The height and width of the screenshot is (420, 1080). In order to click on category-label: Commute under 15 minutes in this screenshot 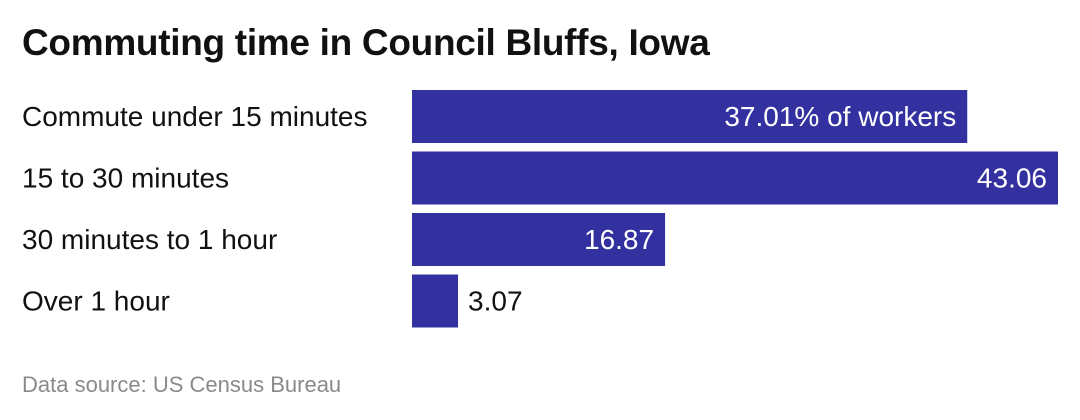, I will do `click(195, 116)`.